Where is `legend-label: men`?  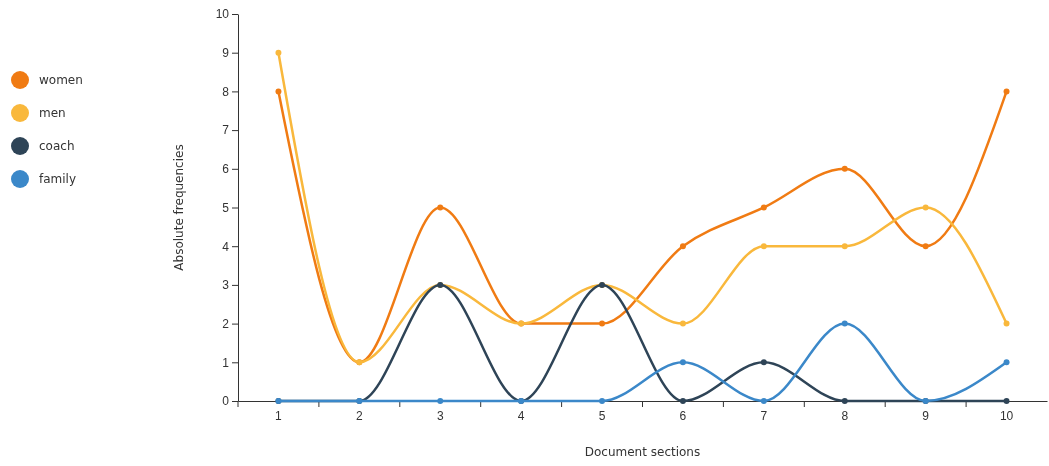
legend-label: men is located at coordinates (52, 113).